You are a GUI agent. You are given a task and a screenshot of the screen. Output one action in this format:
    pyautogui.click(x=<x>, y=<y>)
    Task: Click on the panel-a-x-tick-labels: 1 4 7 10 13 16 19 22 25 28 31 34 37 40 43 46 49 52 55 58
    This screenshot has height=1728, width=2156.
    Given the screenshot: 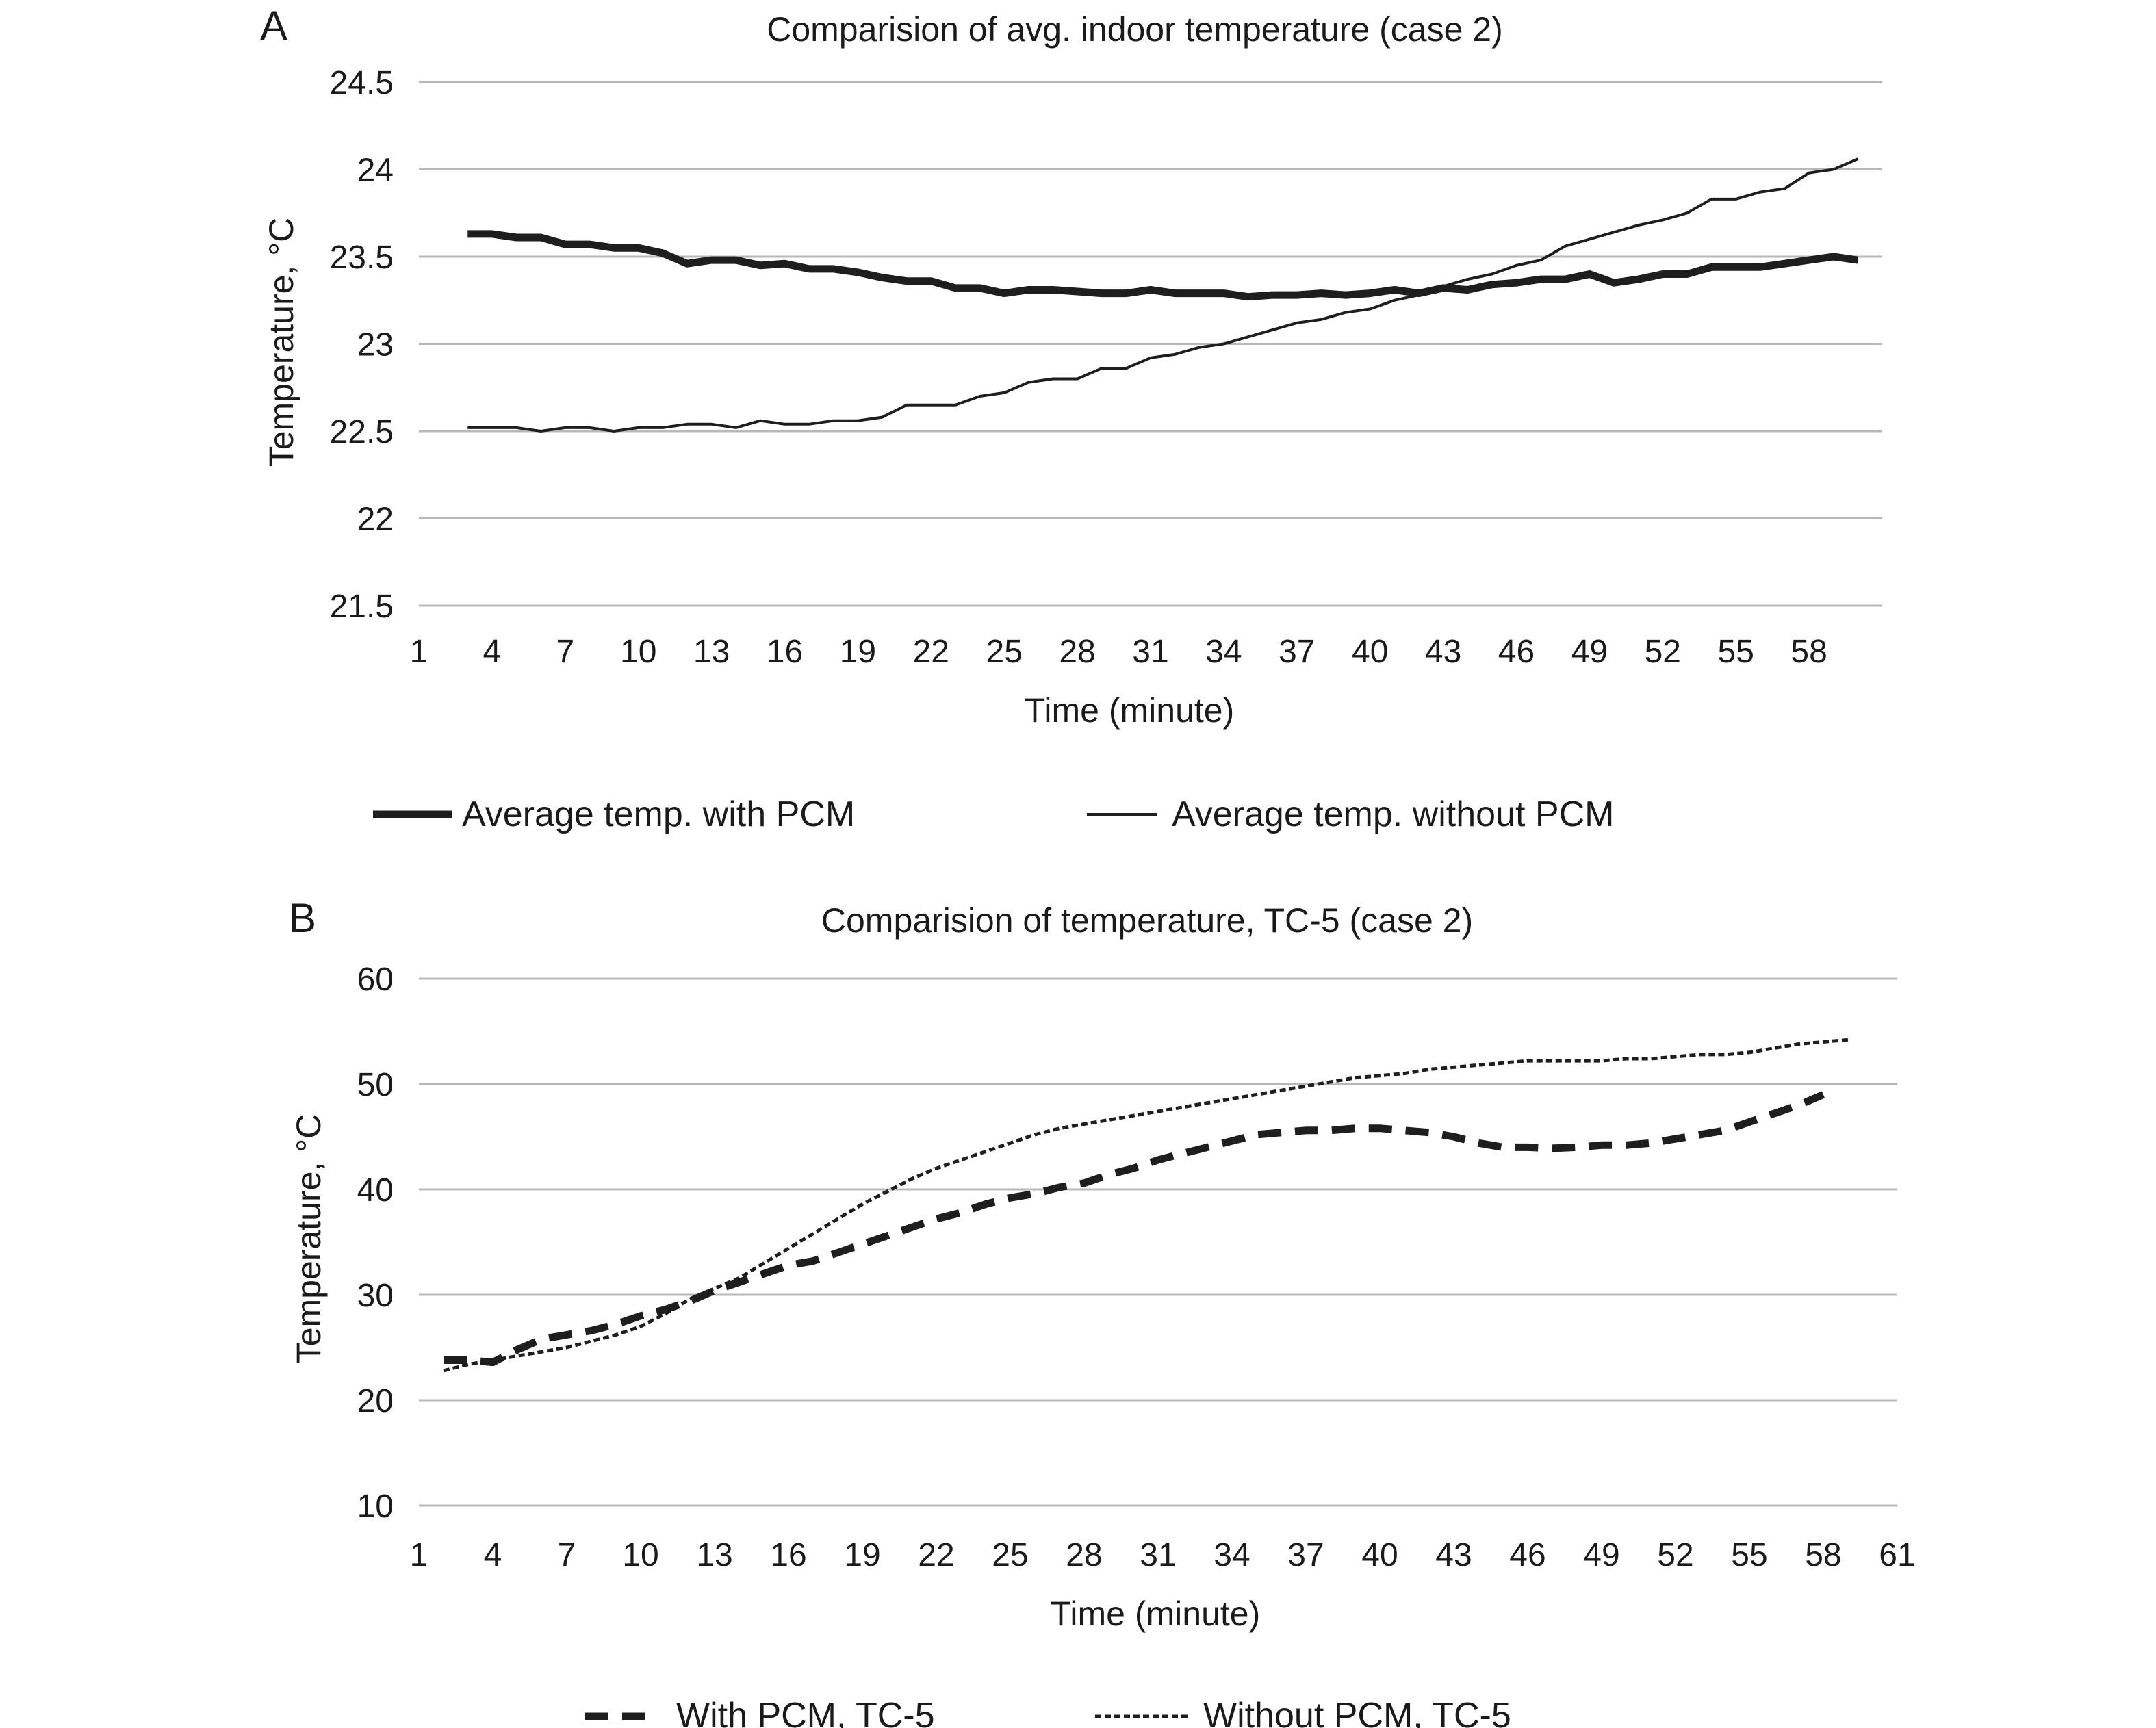 What is the action you would take?
    pyautogui.click(x=1118, y=652)
    